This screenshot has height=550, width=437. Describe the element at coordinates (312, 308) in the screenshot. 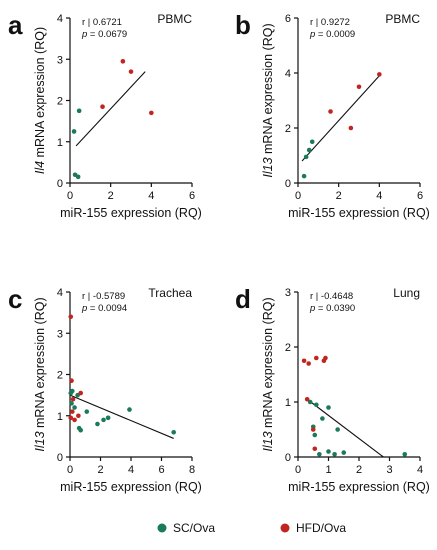

I see `stat-p-symbol: p` at that location.